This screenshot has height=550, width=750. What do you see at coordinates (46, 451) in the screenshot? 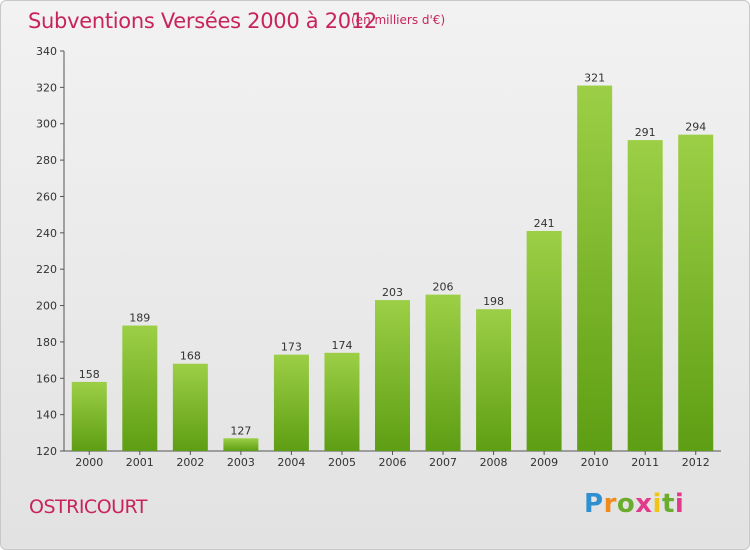
I see `y-tick-label: 120` at bounding box center [46, 451].